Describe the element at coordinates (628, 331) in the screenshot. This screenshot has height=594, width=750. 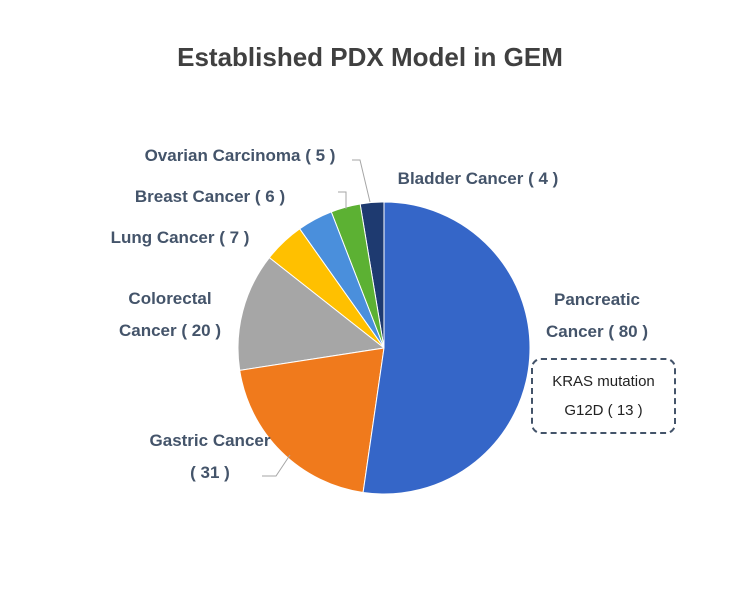
I see `value-label: ( 80 )` at that location.